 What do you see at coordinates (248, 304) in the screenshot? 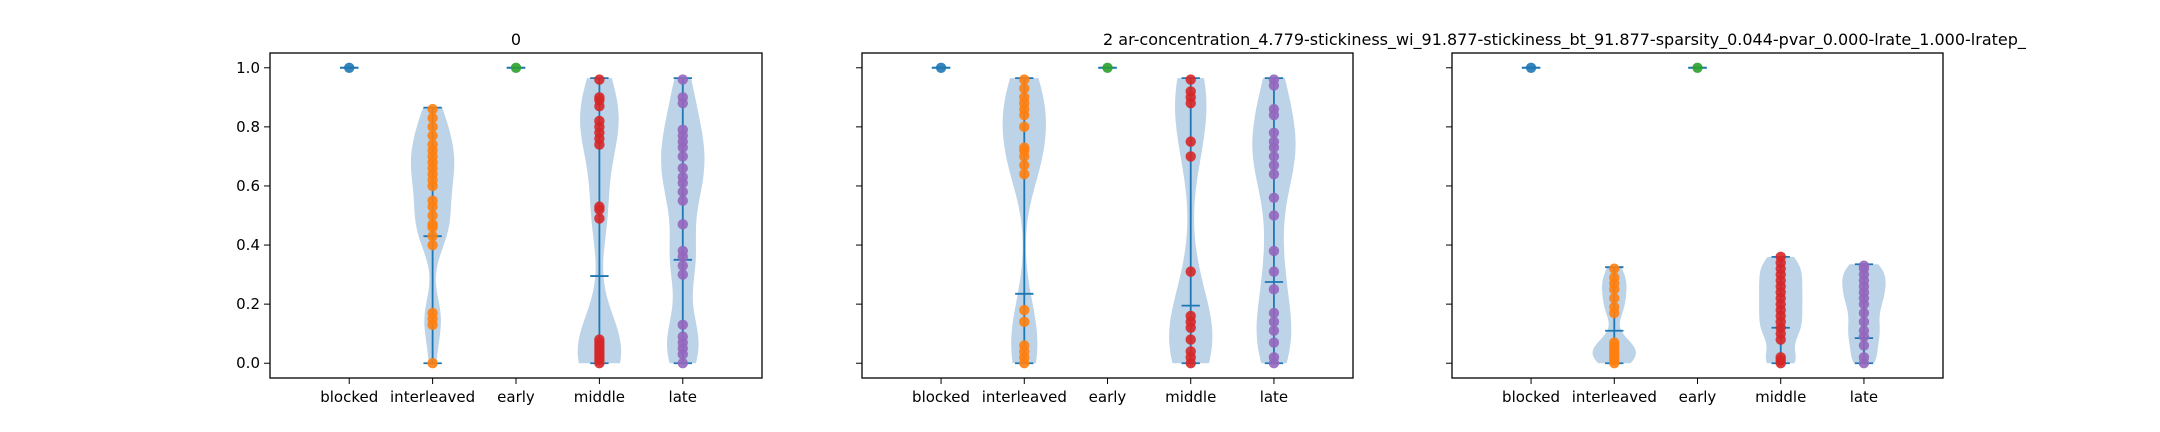
I see `y-tick-label: 0.2` at bounding box center [248, 304].